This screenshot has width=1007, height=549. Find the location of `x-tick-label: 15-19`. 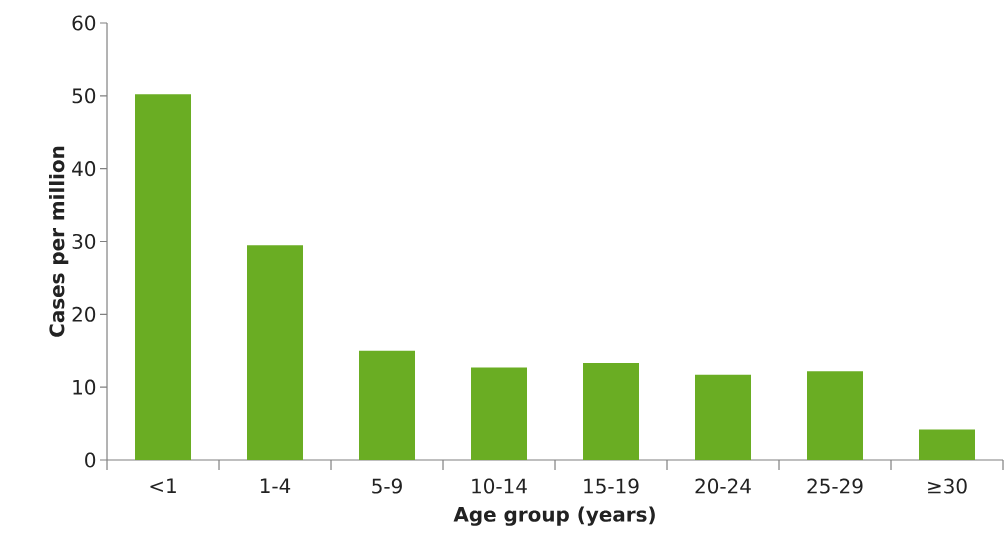

x-tick-label: 15-19 is located at coordinates (611, 486).